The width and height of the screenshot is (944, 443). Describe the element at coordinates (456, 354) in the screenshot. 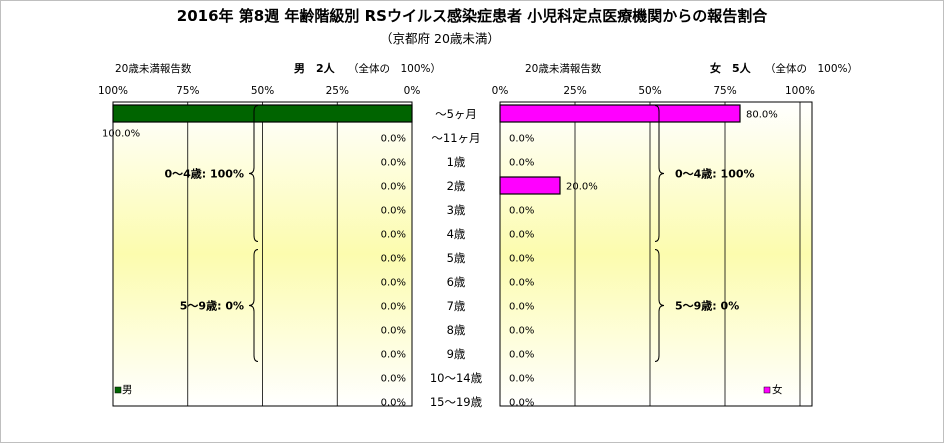

I see `age-category-label: 9歳` at that location.